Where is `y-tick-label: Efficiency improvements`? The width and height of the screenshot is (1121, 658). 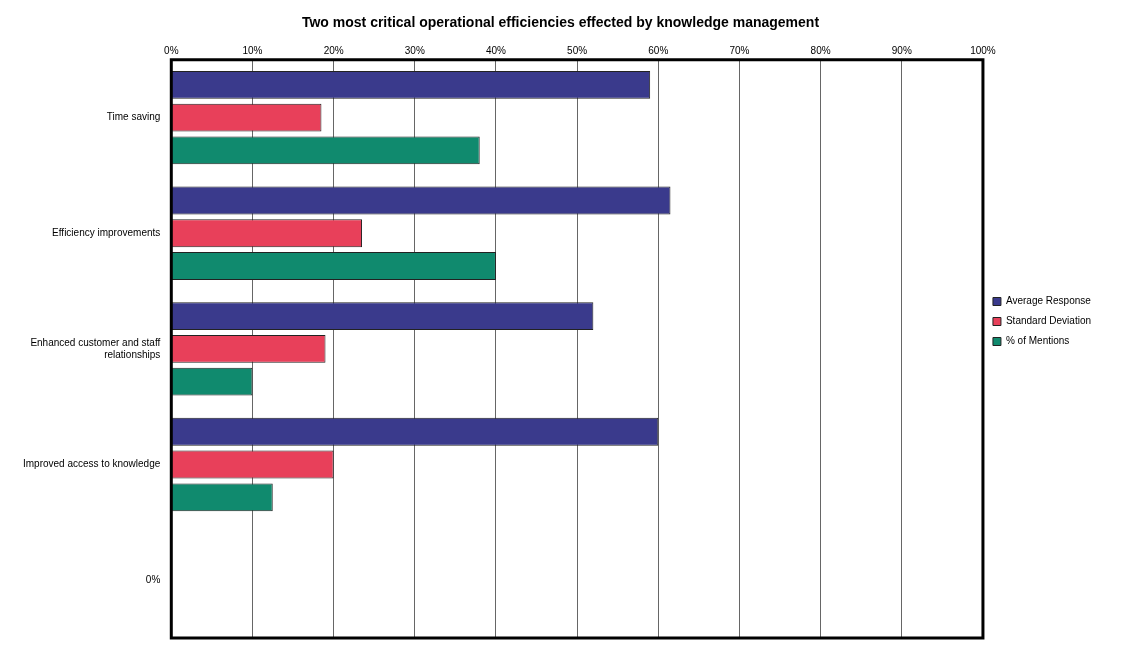 y-tick-label: Efficiency improvements is located at coordinates (106, 233).